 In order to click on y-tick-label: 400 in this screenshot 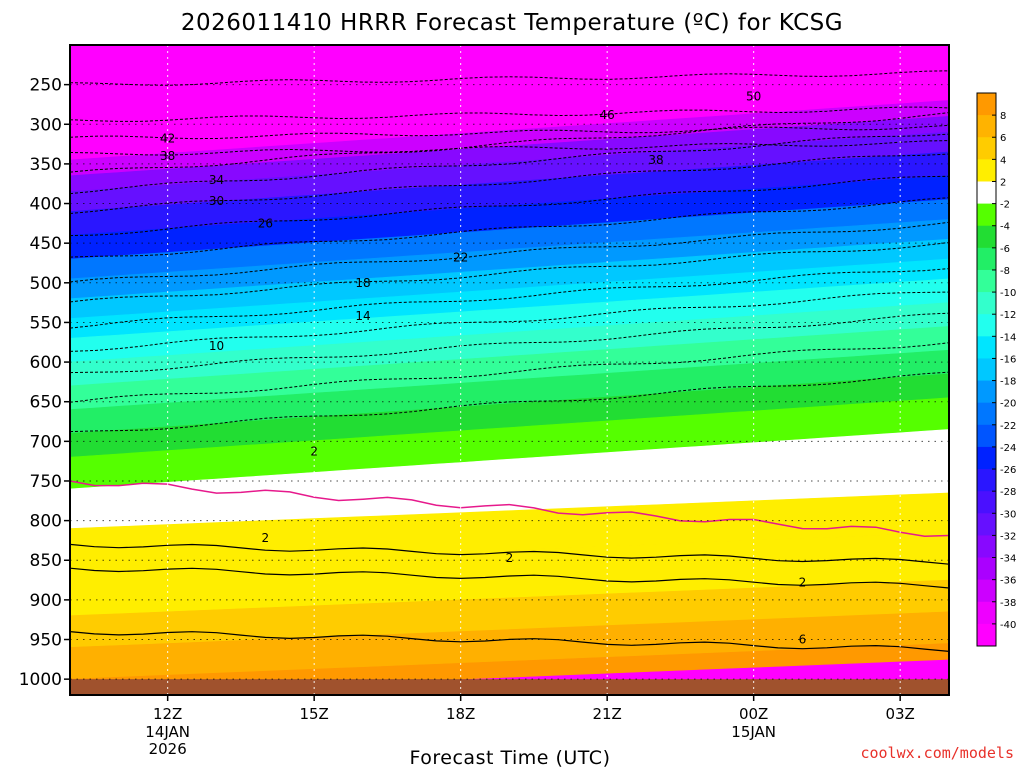, I will do `click(46, 205)`.